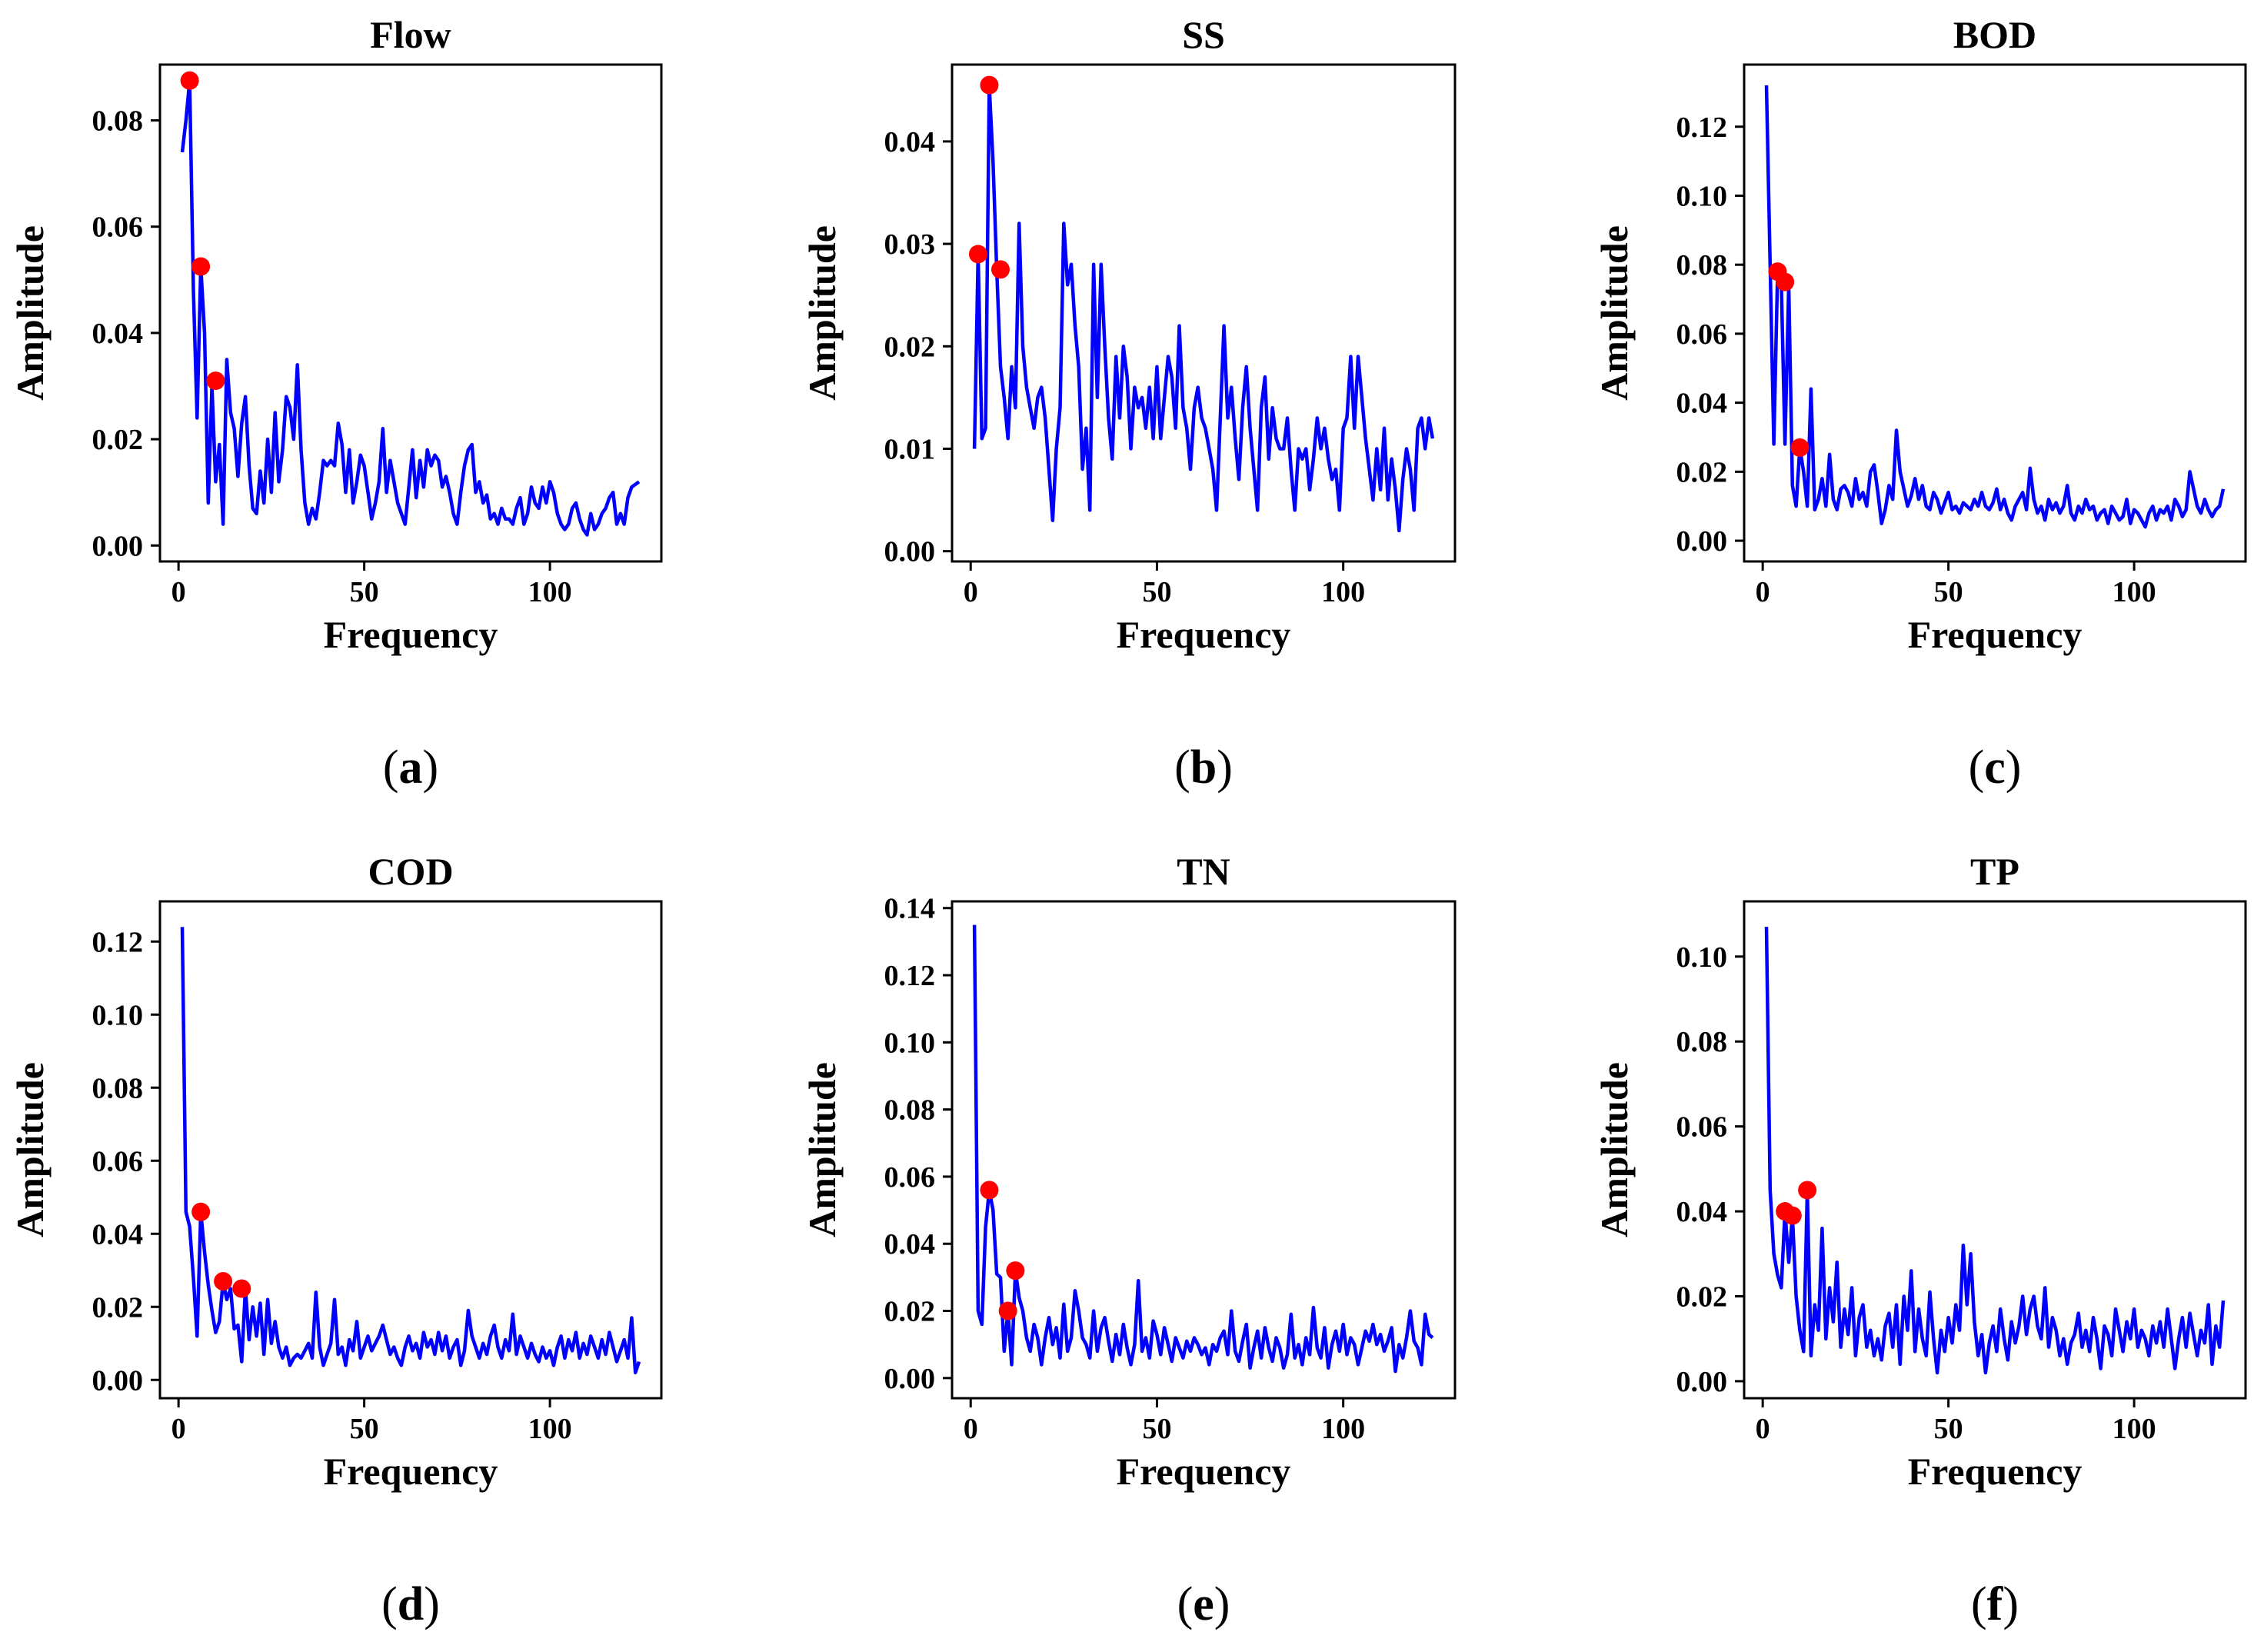  What do you see at coordinates (910, 449) in the screenshot?
I see `y-tick-label: 0.01` at bounding box center [910, 449].